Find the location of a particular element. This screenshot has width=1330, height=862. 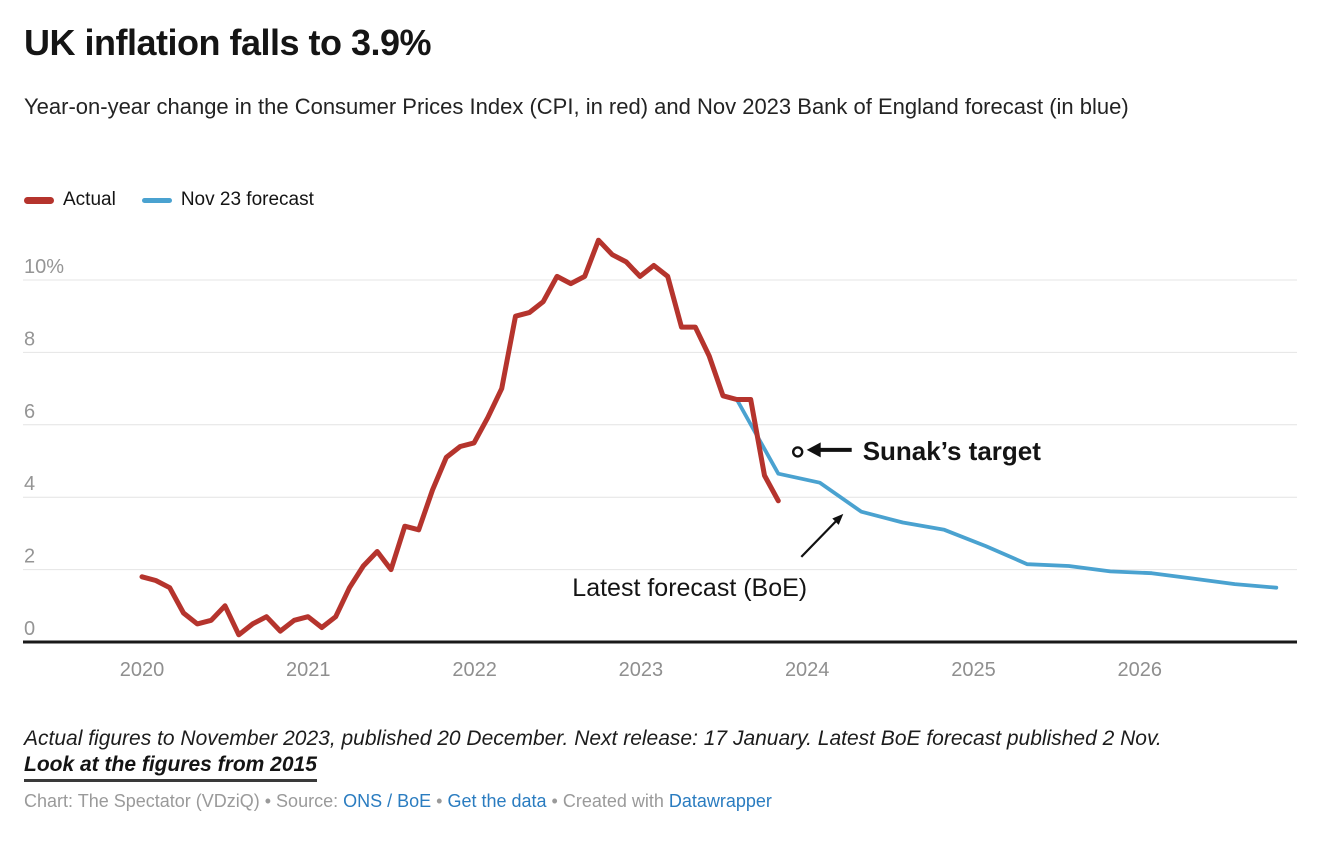

x-tick-label-2022: 2022 is located at coordinates (474, 670).